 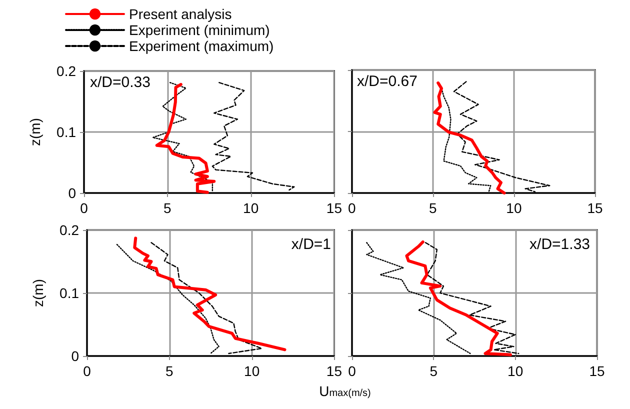 I want to click on legend-label: Experiment (maximum), so click(x=201, y=46).